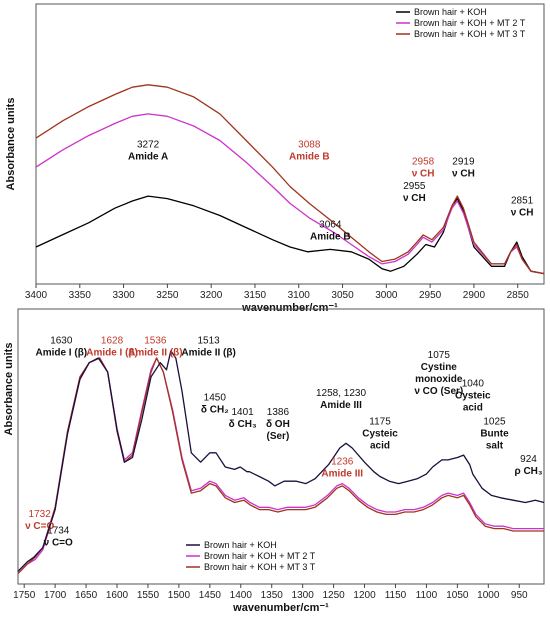  What do you see at coordinates (423, 162) in the screenshot?
I see `annotation-label: 2958` at bounding box center [423, 162].